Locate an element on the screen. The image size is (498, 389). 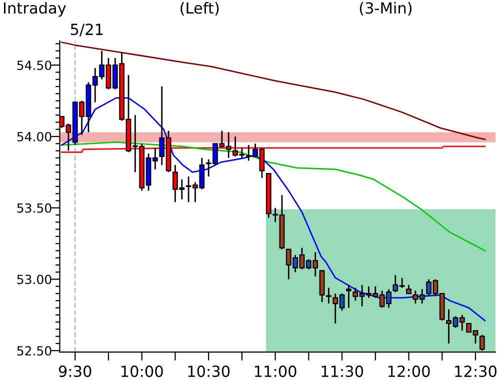
y-tick-label: 53.00 is located at coordinates (34, 279).